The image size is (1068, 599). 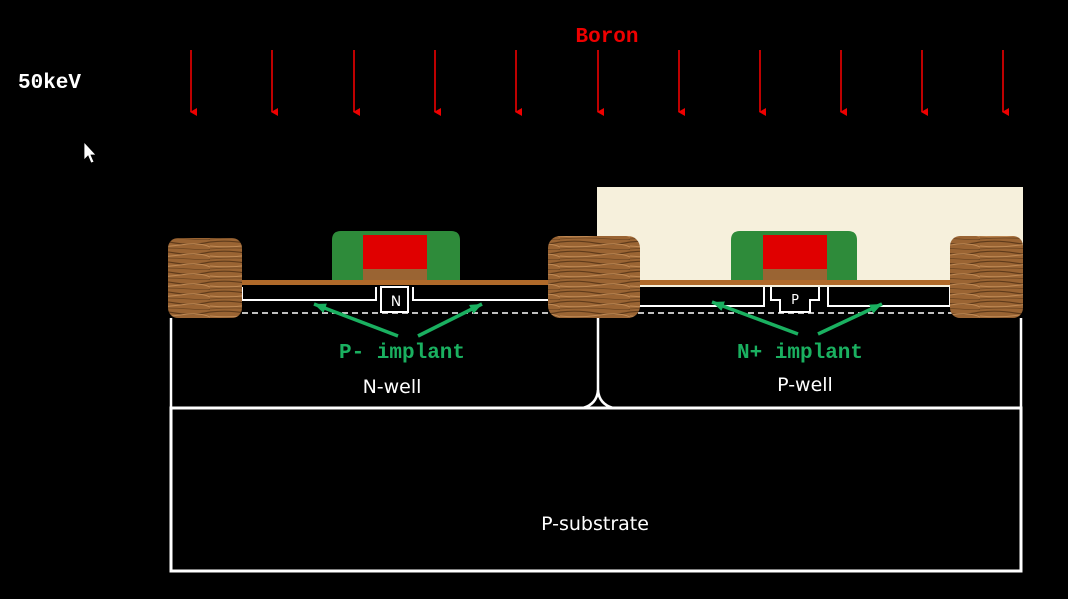 I want to click on implant-energy-label: 50keV, so click(x=49, y=83).